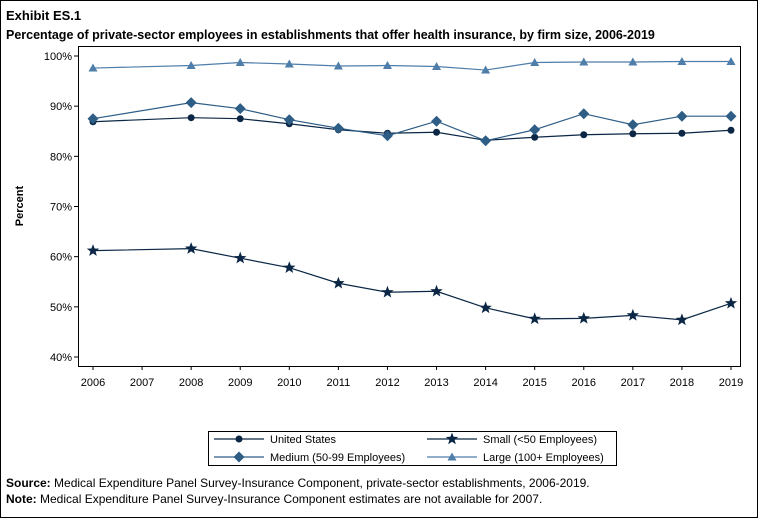 The image size is (758, 518). What do you see at coordinates (142, 383) in the screenshot?
I see `x-tick-label: 2007` at bounding box center [142, 383].